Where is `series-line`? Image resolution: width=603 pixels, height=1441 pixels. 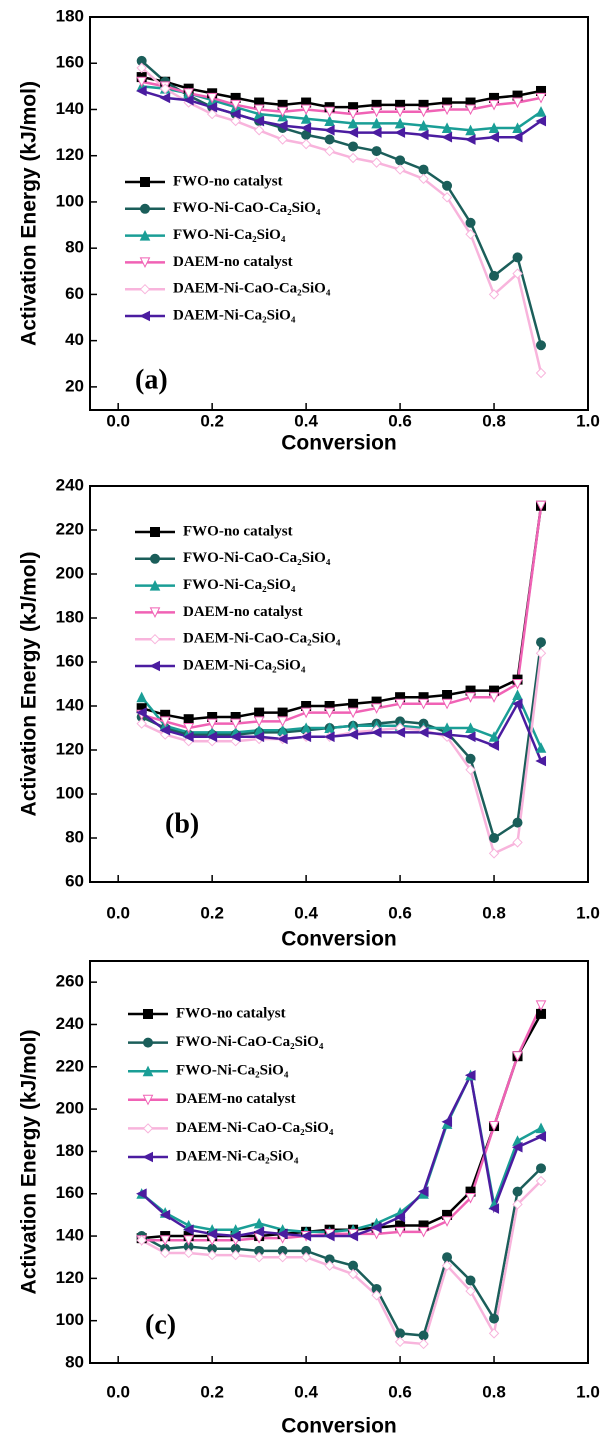
series-line is located at coordinates (341, 108).